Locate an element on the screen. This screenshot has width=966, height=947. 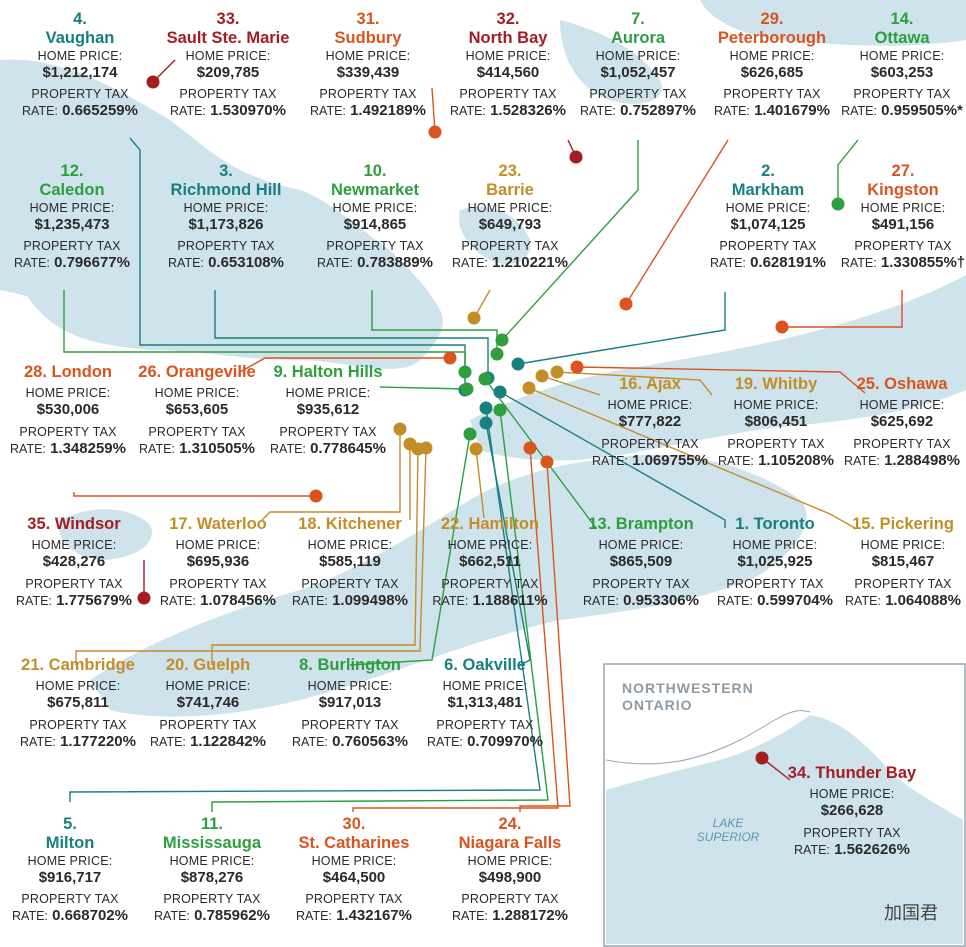
city-dot-peterborough is located at coordinates (626, 304).